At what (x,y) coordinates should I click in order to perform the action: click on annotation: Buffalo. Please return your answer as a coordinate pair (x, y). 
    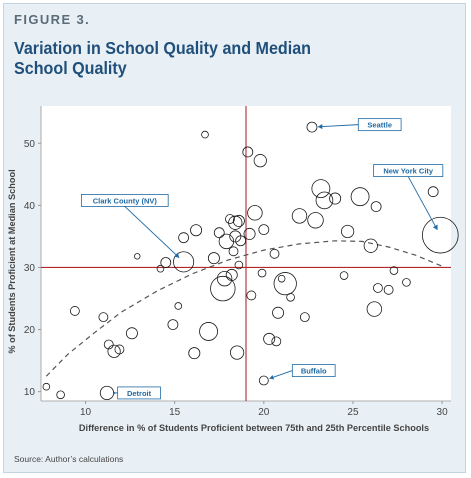
    Looking at the image, I should click on (302, 372).